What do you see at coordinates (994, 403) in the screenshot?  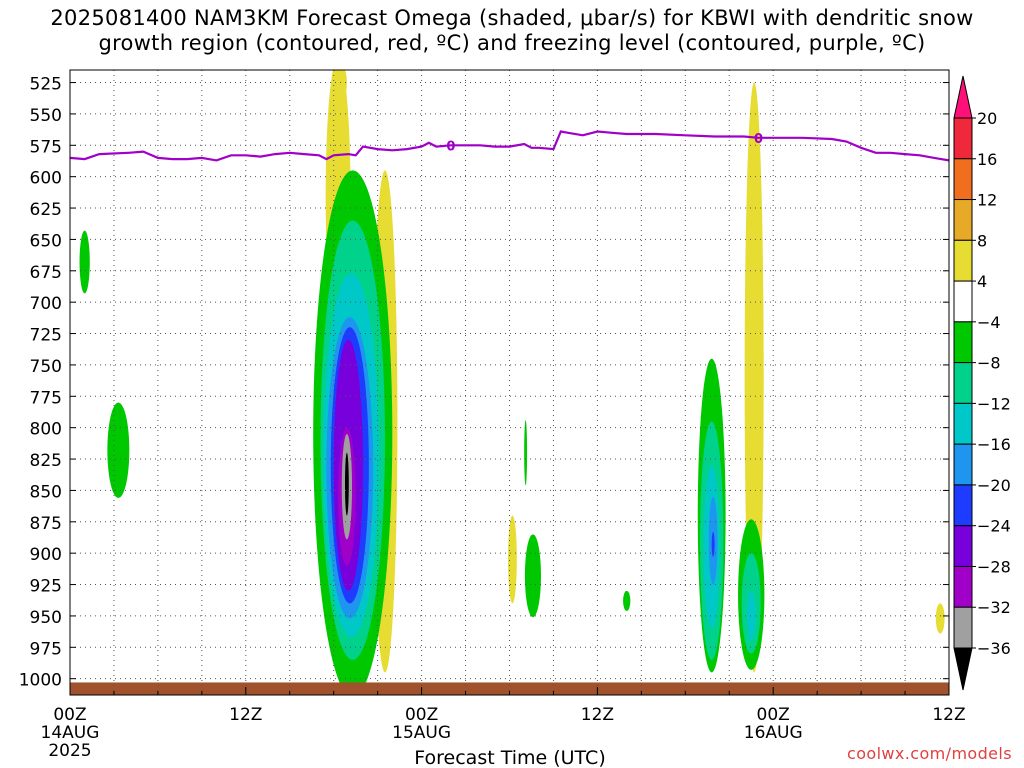 I see `colorbar-label: −12` at bounding box center [994, 403].